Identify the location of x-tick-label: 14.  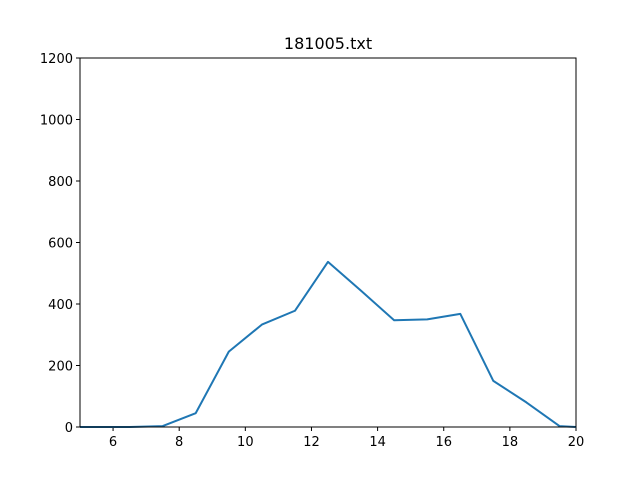
(377, 442).